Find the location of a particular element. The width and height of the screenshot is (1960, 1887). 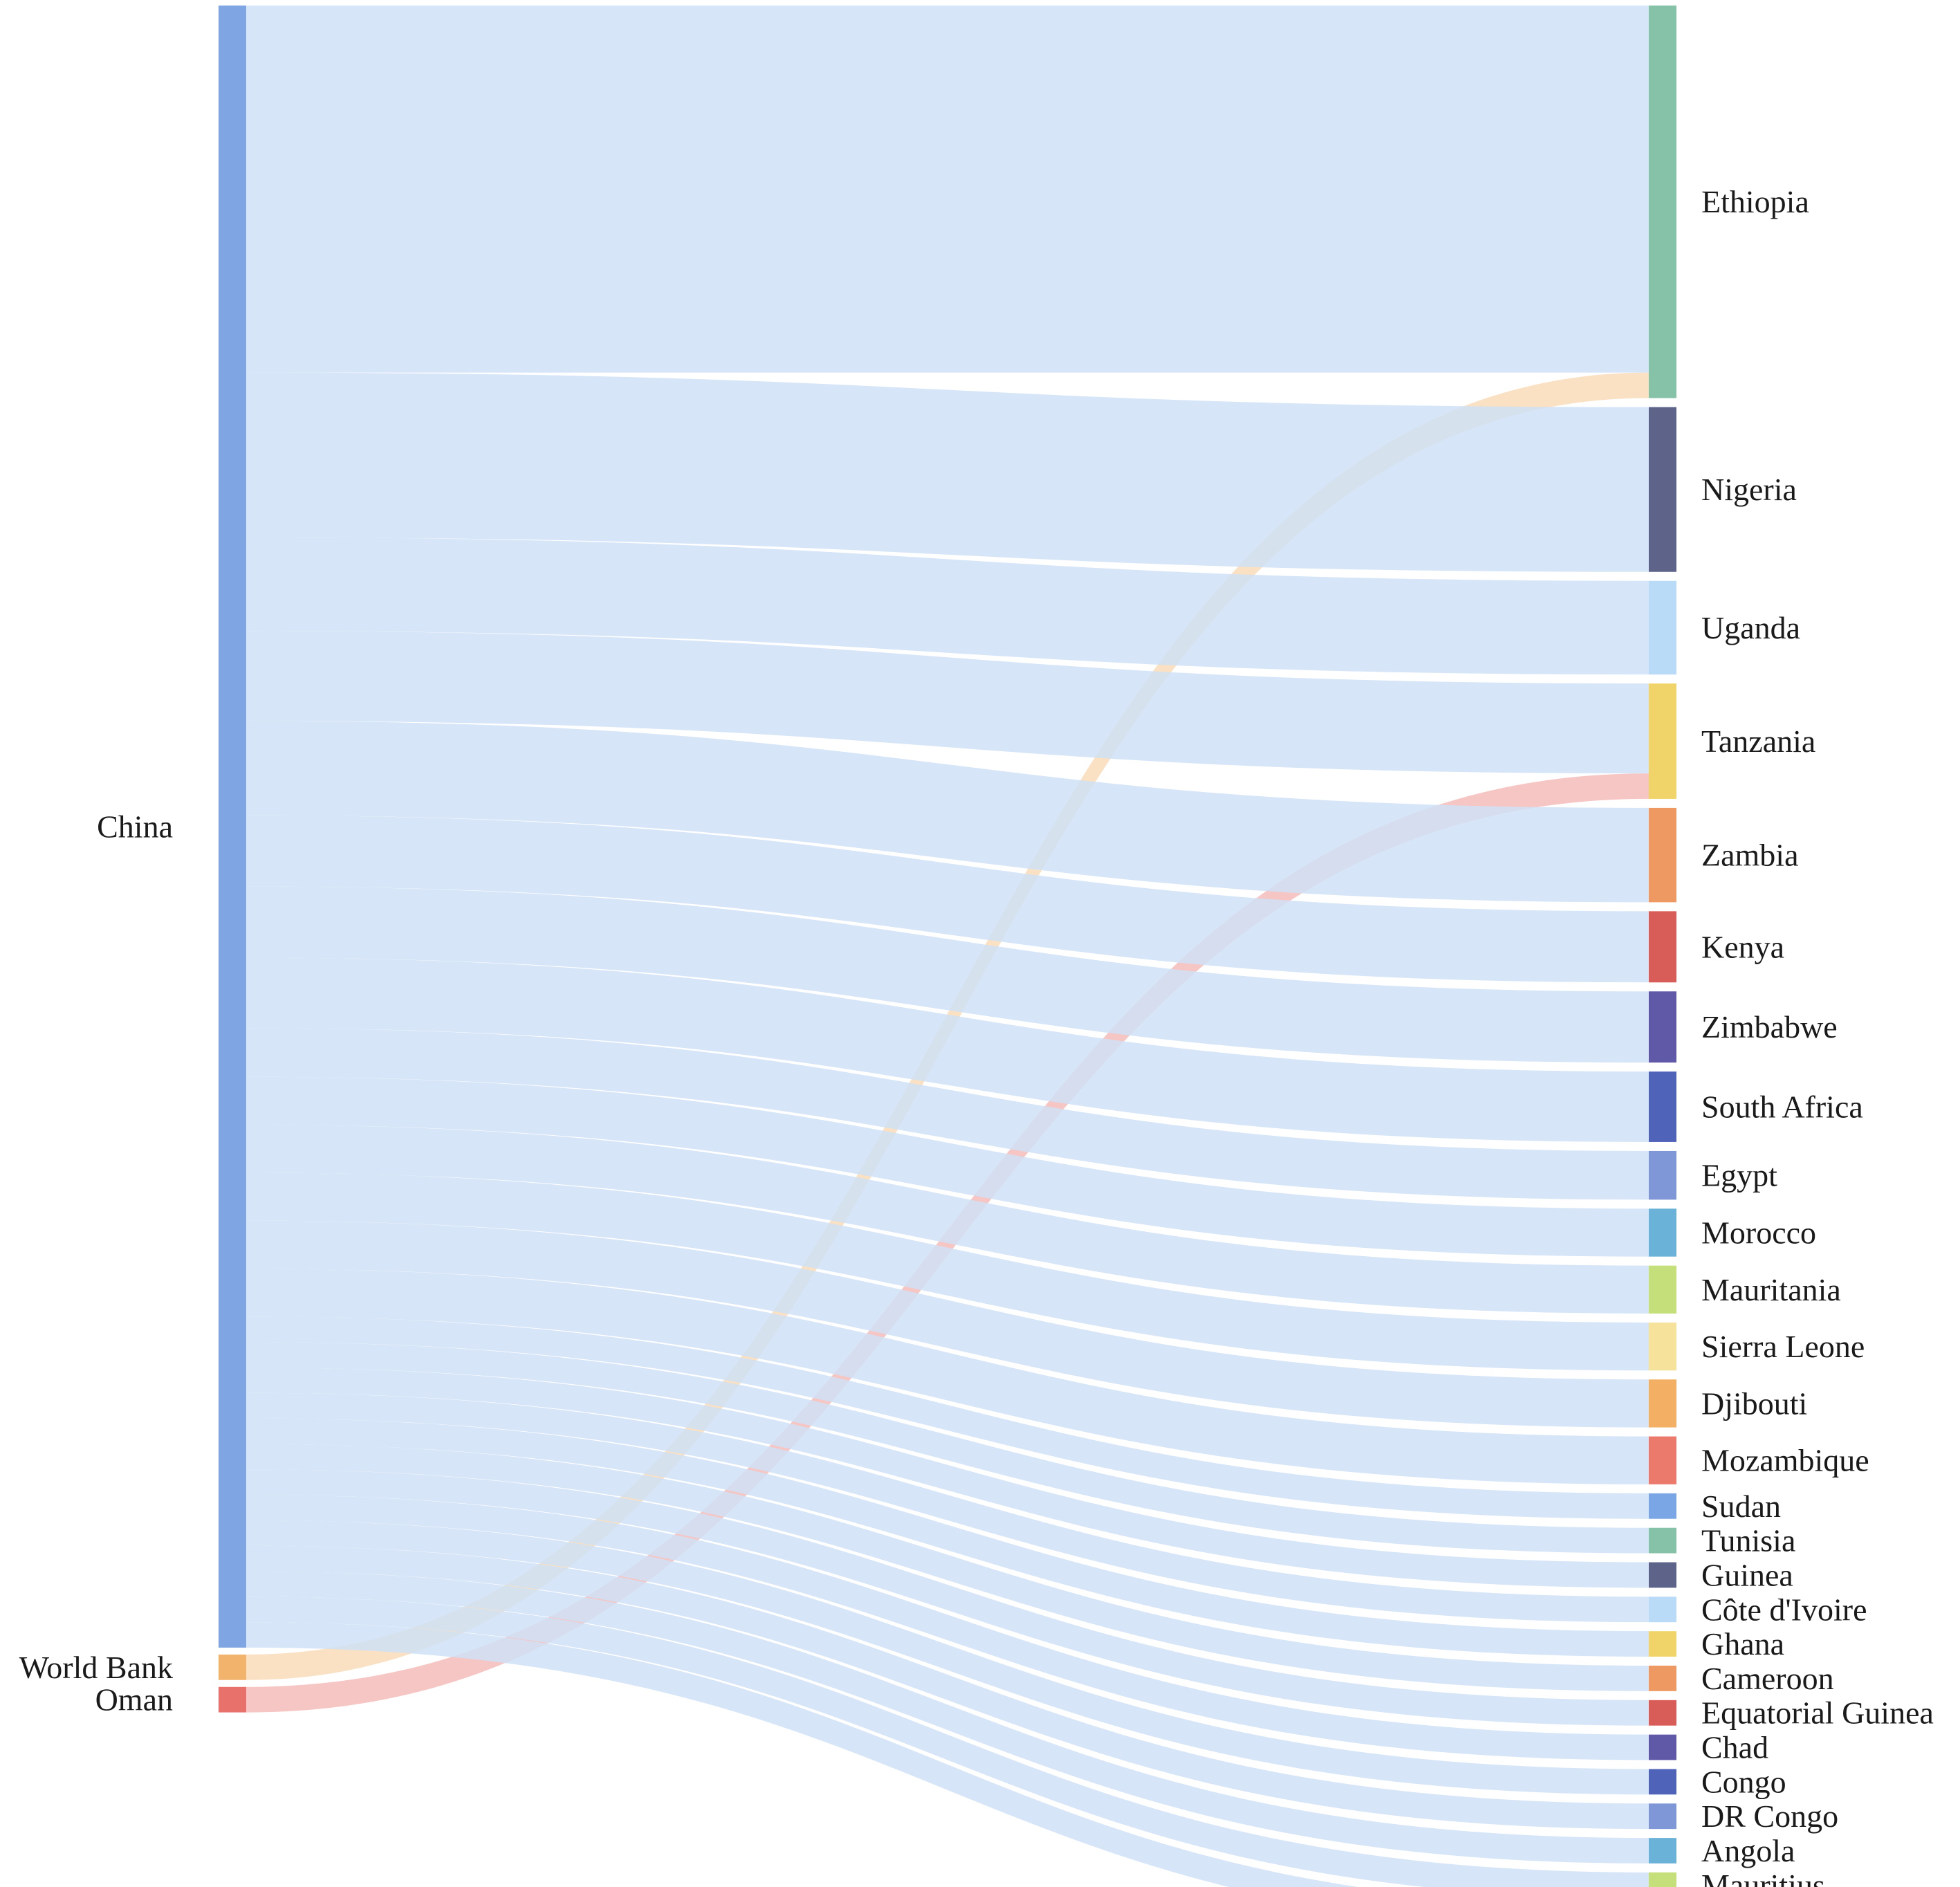

link-china-to-south-africa is located at coordinates (947, 1049).